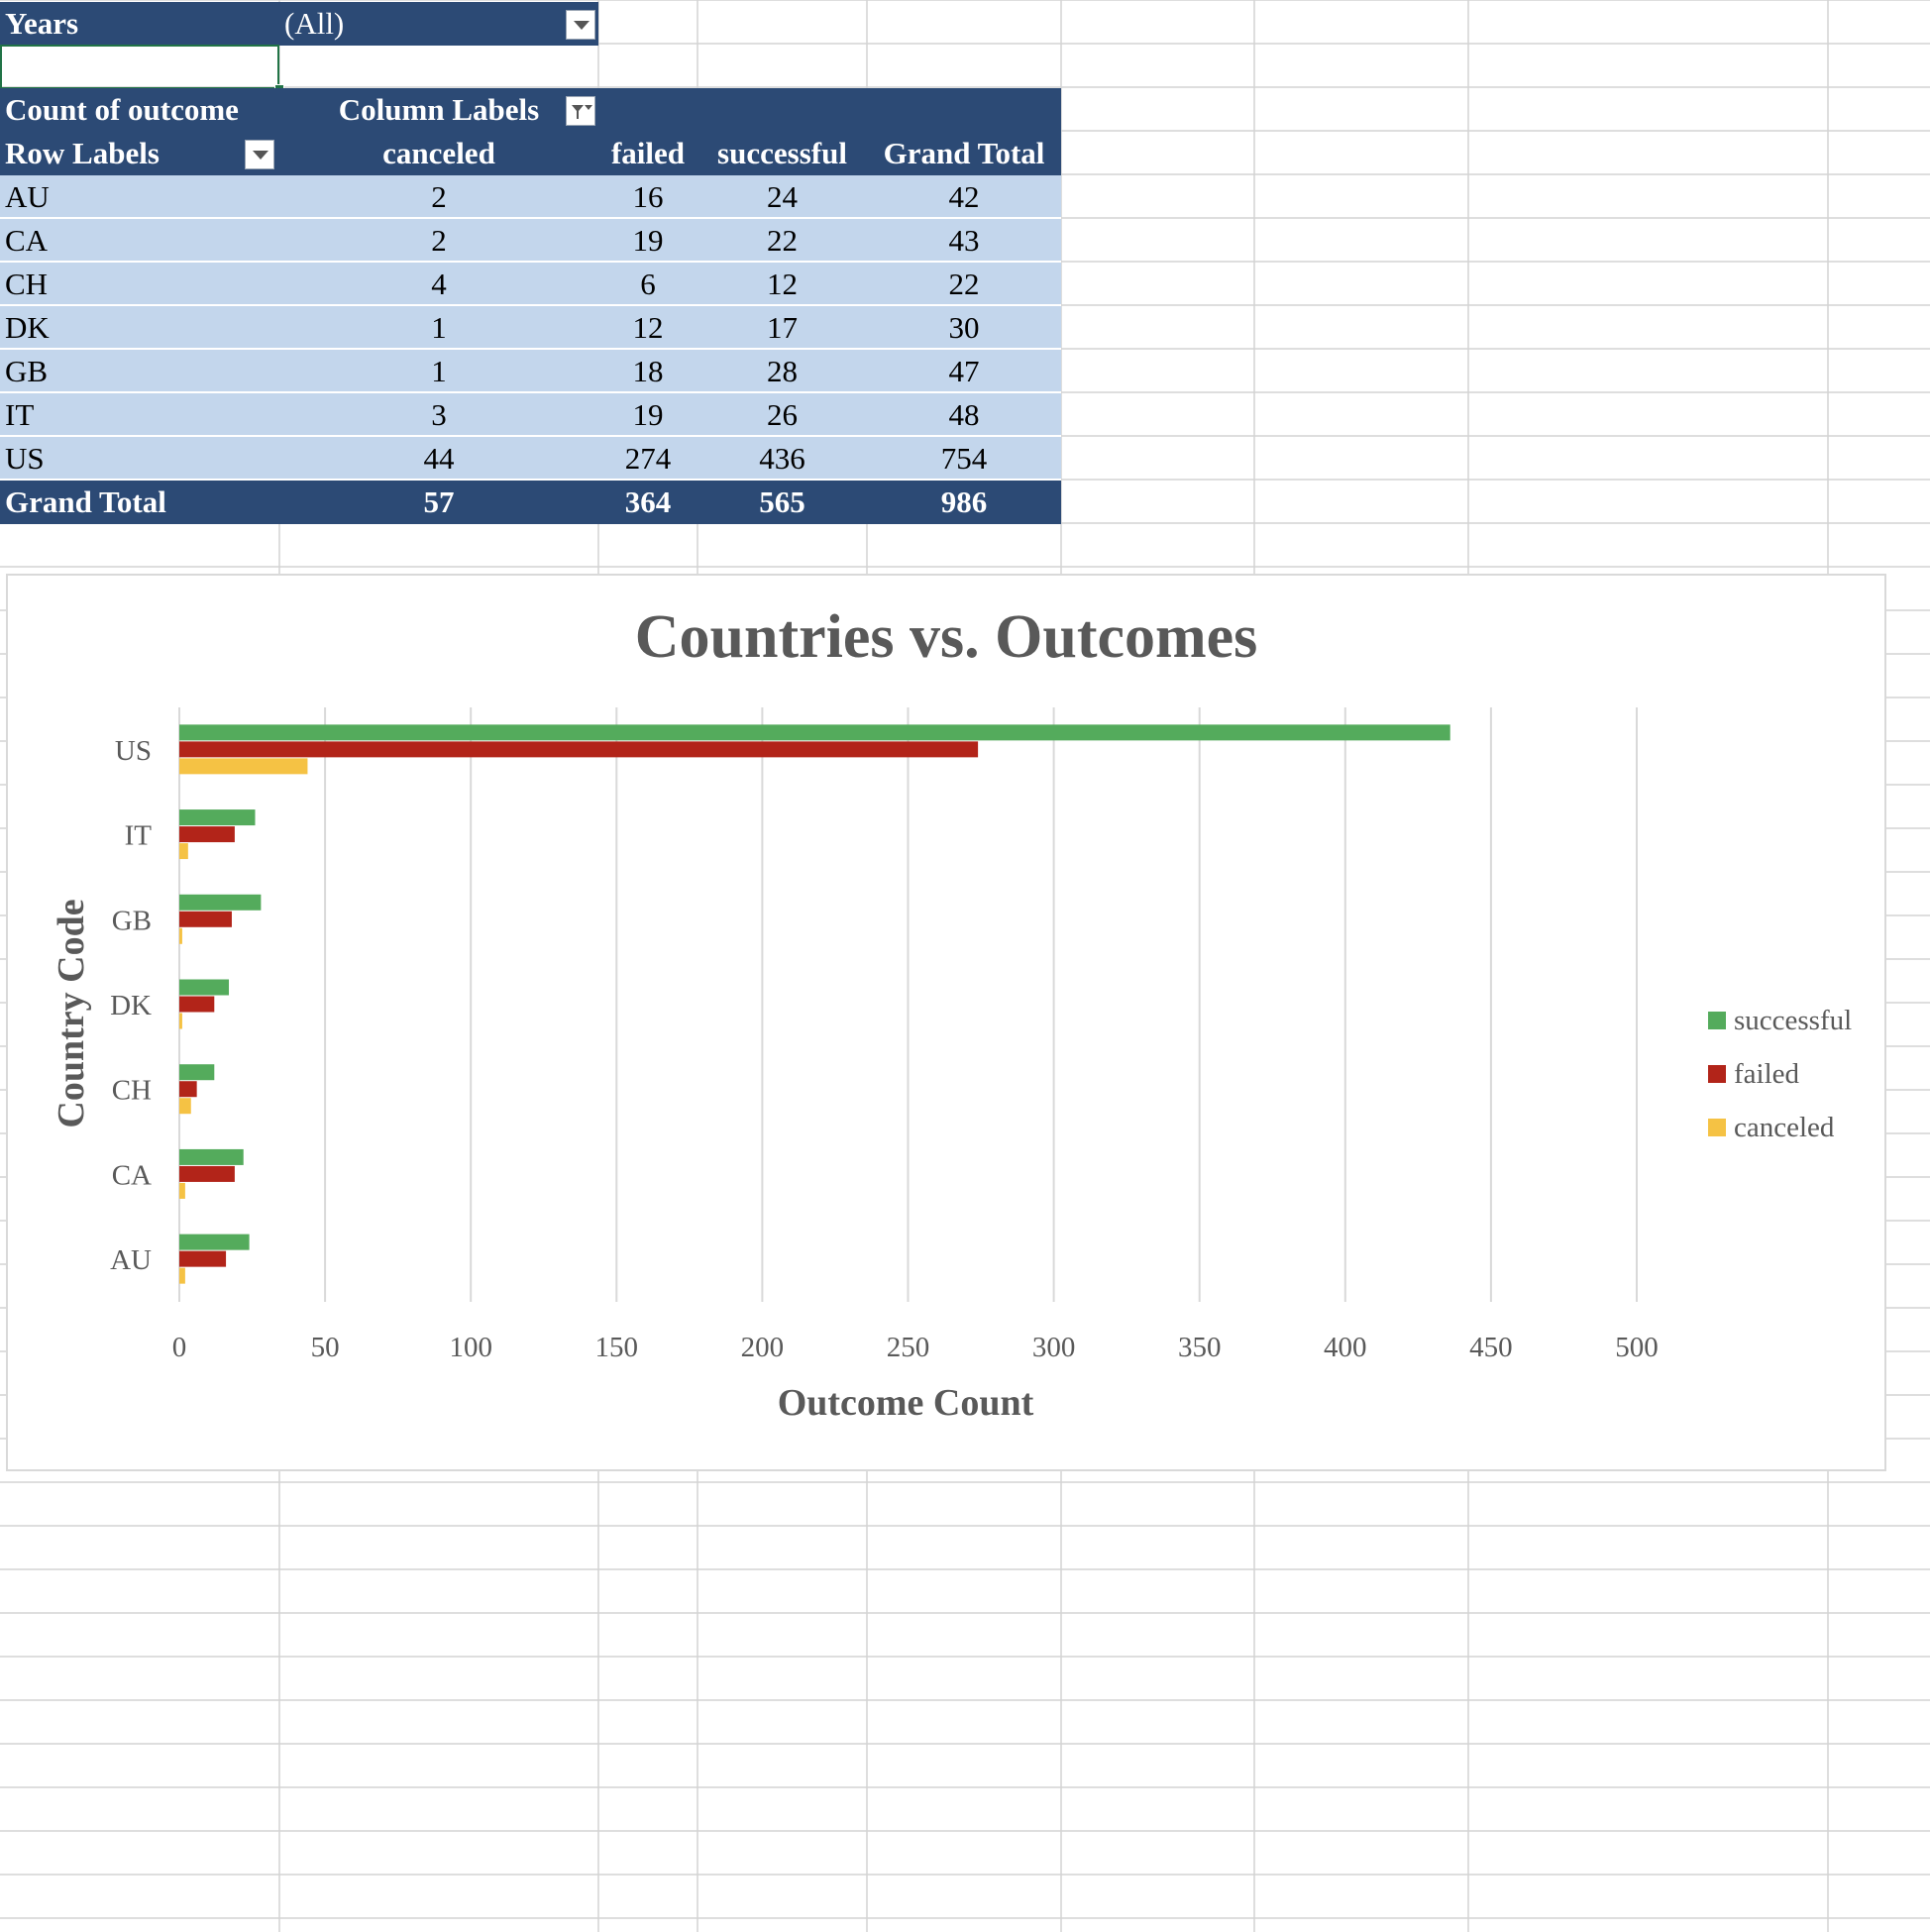 This screenshot has height=1932, width=1930. I want to click on row-label: DK, so click(139, 328).